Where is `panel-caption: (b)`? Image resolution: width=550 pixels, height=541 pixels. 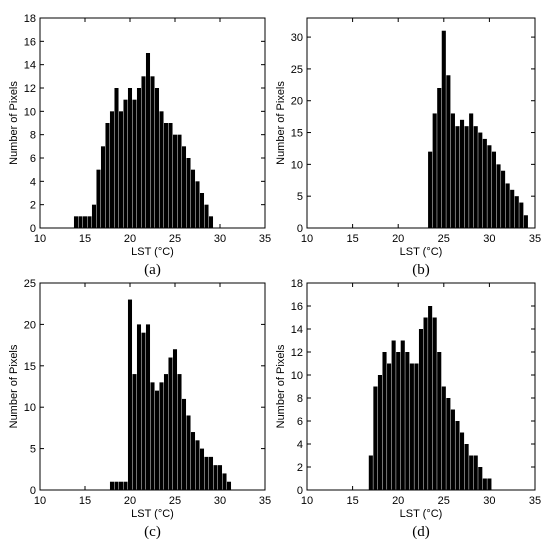 panel-caption: (b) is located at coordinates (421, 270).